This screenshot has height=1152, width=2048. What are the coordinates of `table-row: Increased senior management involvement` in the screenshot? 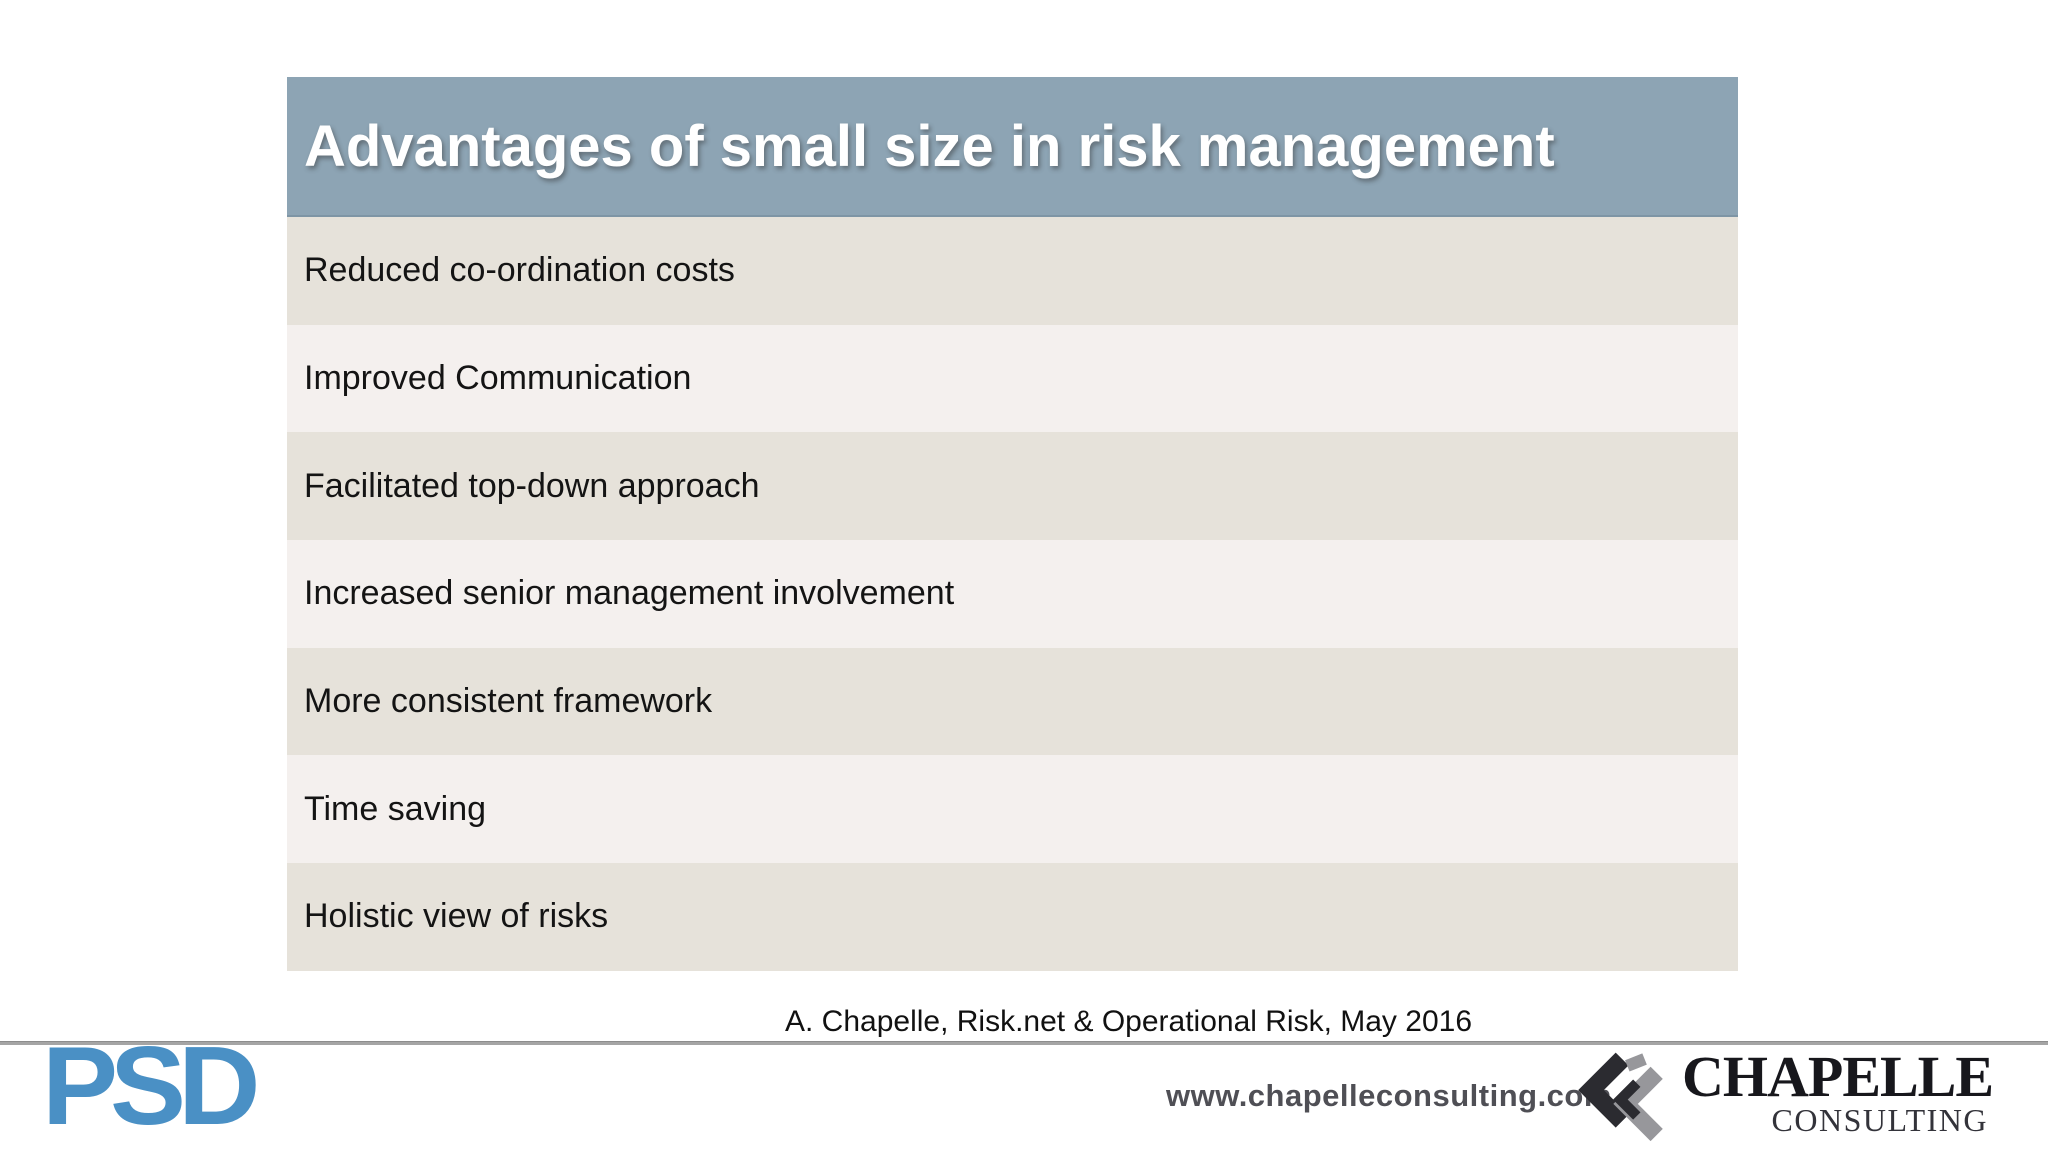 It's located at (1012, 594).